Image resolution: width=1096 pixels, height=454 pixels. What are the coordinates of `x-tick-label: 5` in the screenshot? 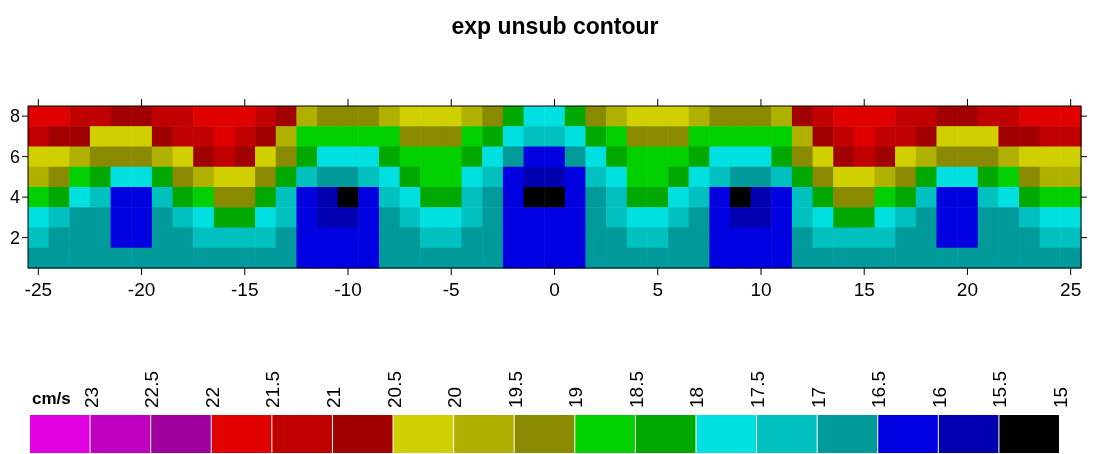 It's located at (658, 289).